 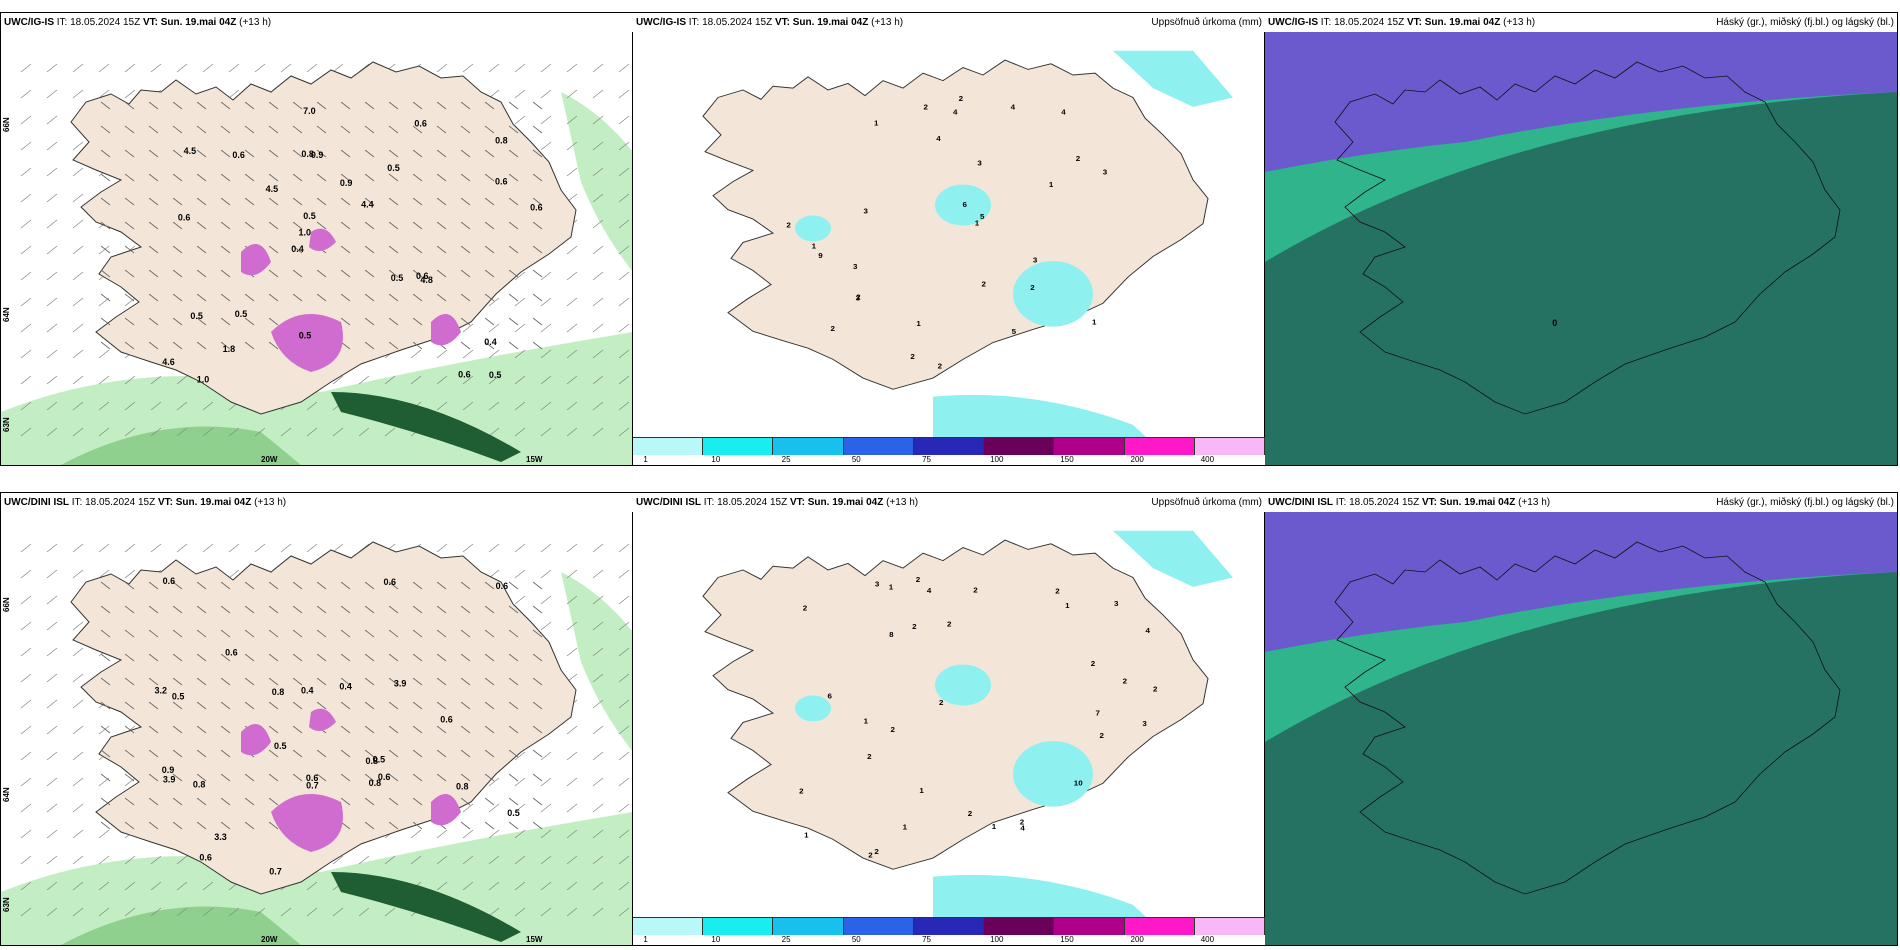 I want to click on model-name: UWC/DINI ISL, so click(x=36, y=502).